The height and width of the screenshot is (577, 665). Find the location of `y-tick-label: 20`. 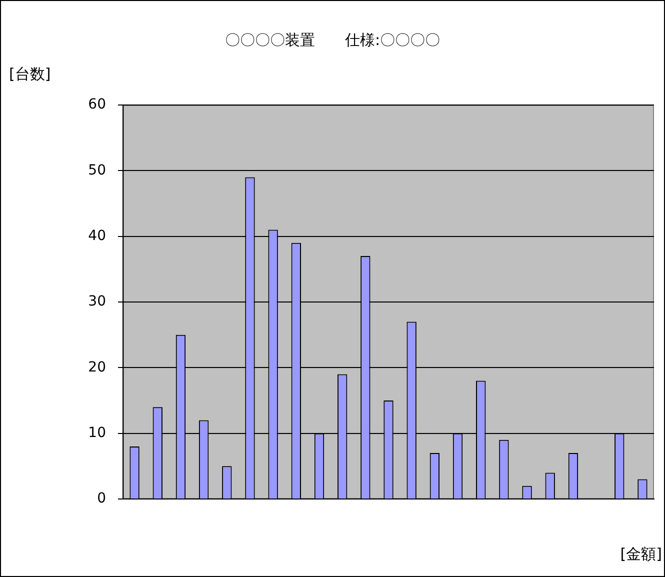

y-tick-label: 20 is located at coordinates (97, 367).